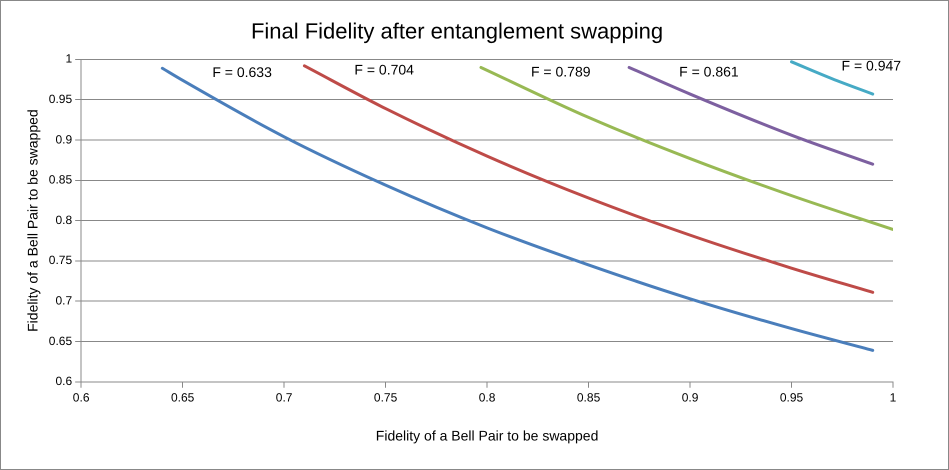 This screenshot has width=949, height=470. I want to click on y-tick-label: 0.8, so click(63, 219).